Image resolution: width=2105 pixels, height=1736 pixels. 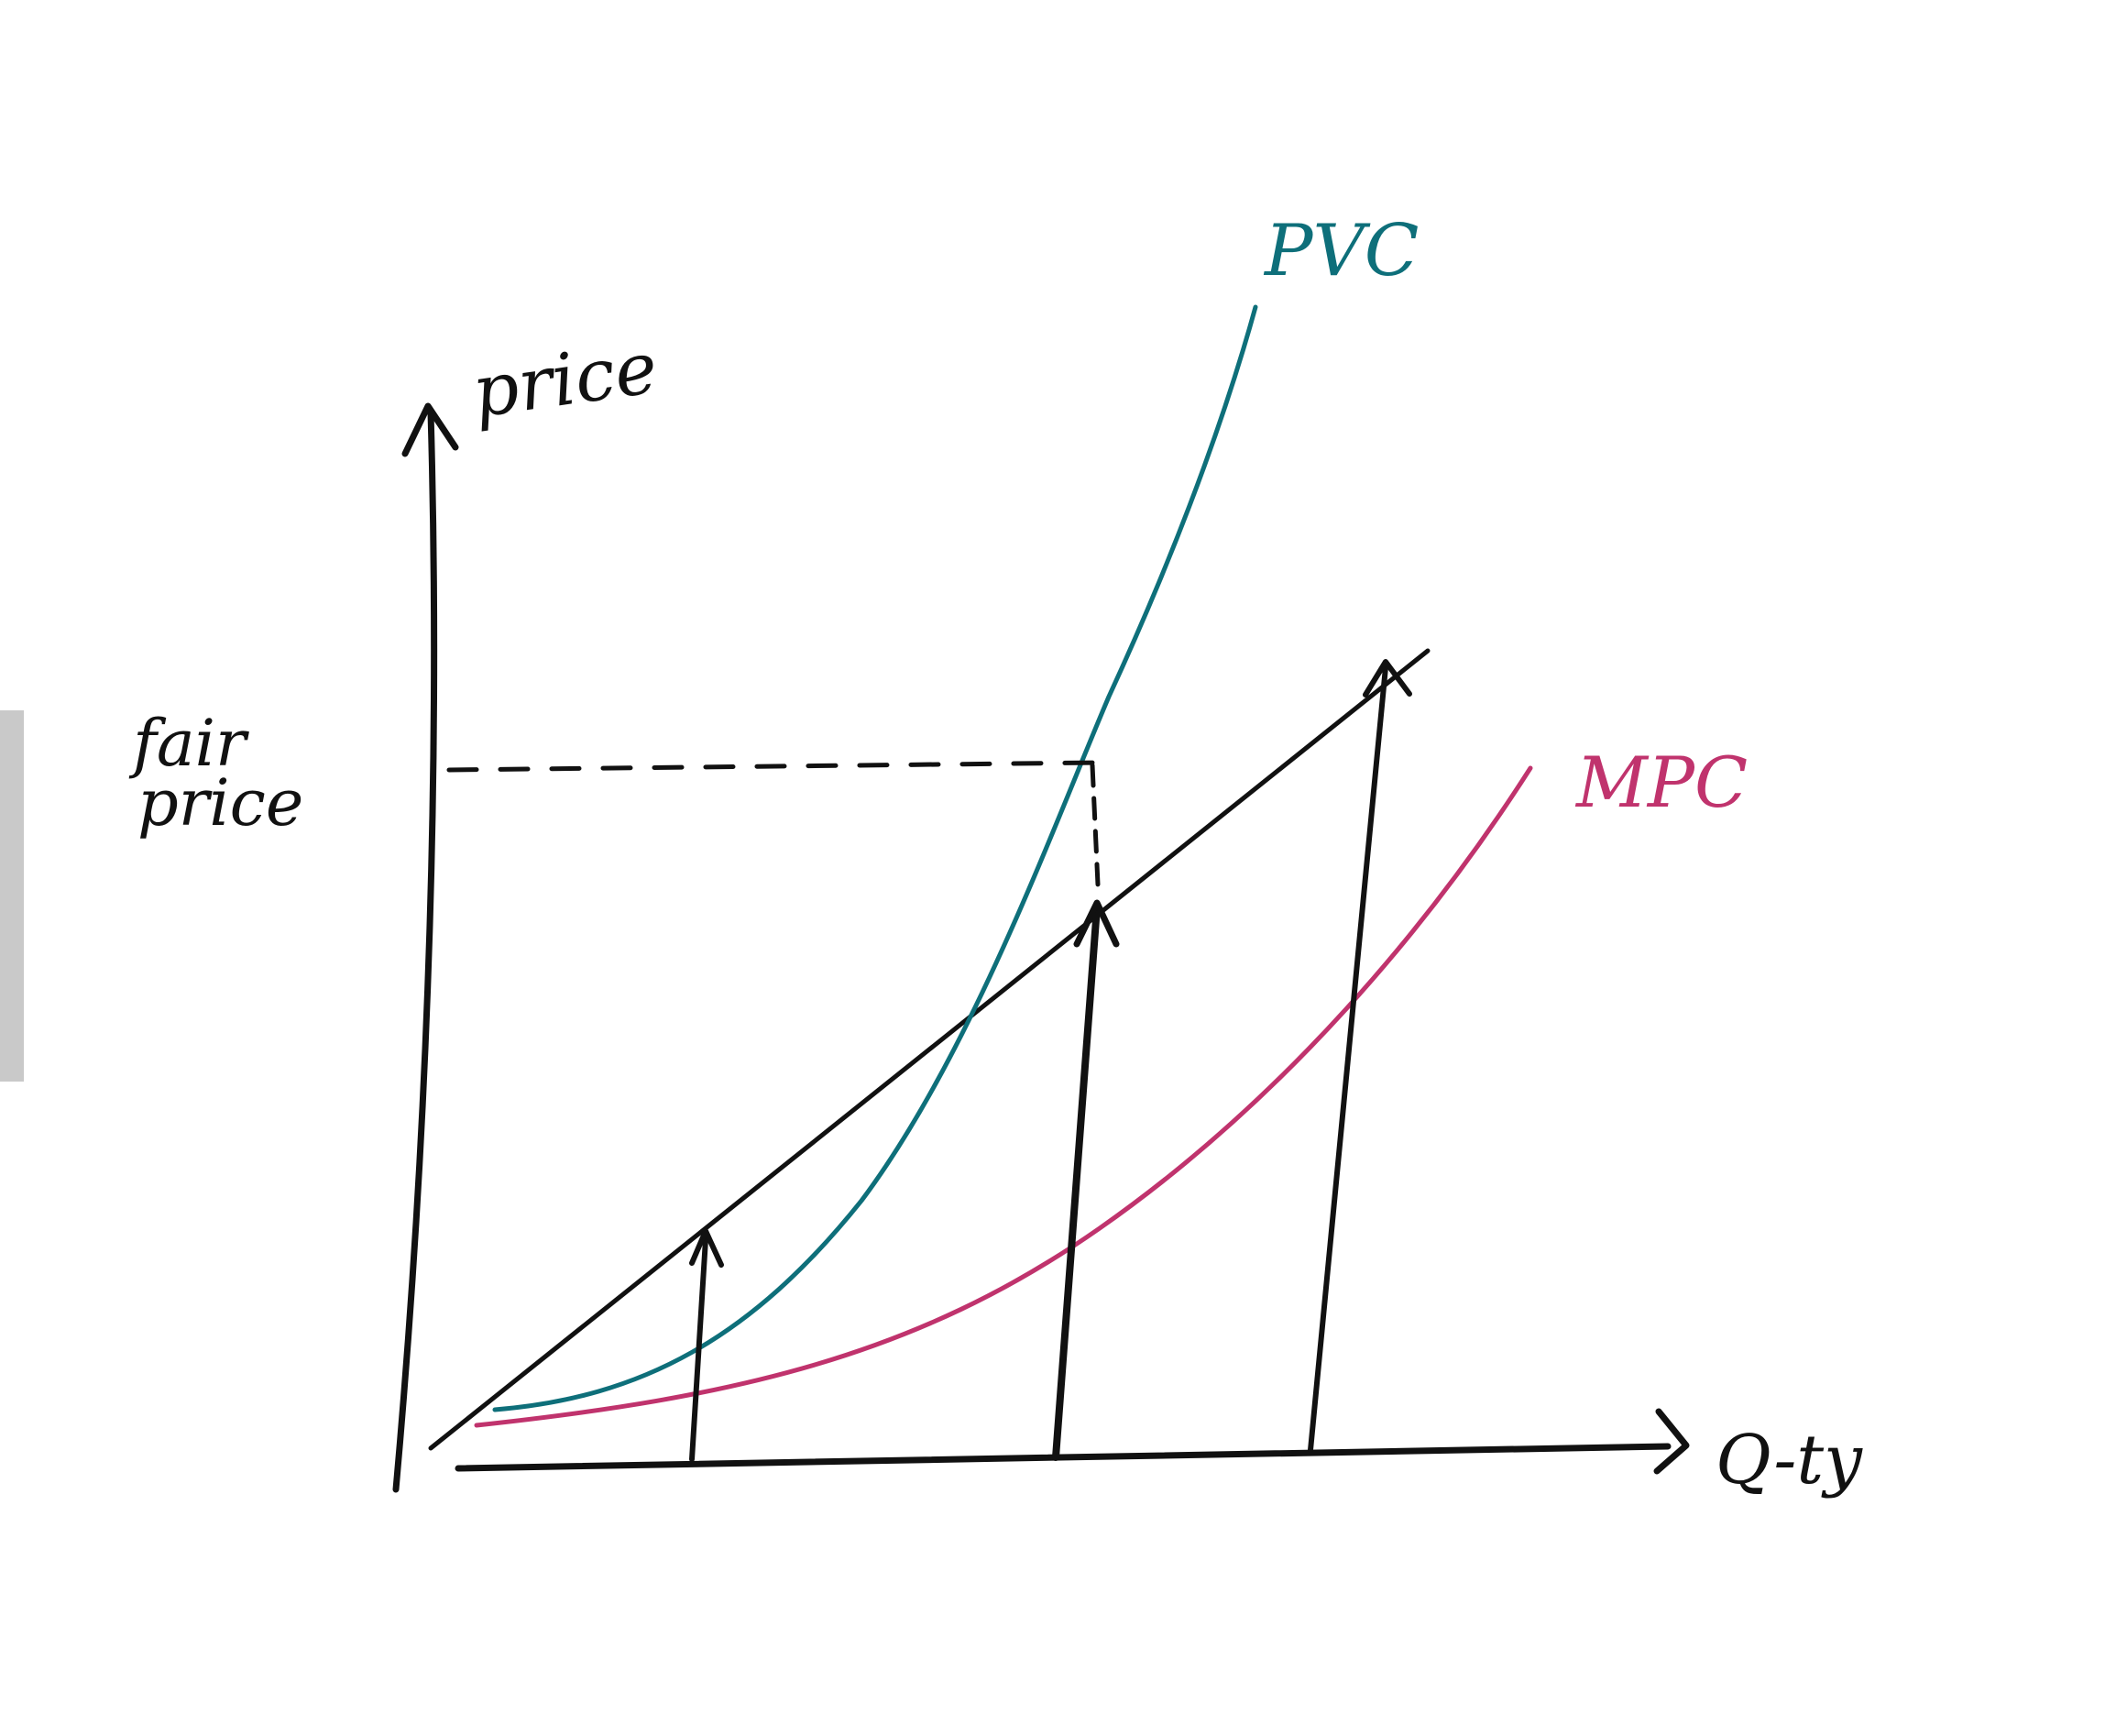 I want to click on y-axis-label: price, so click(x=565, y=381).